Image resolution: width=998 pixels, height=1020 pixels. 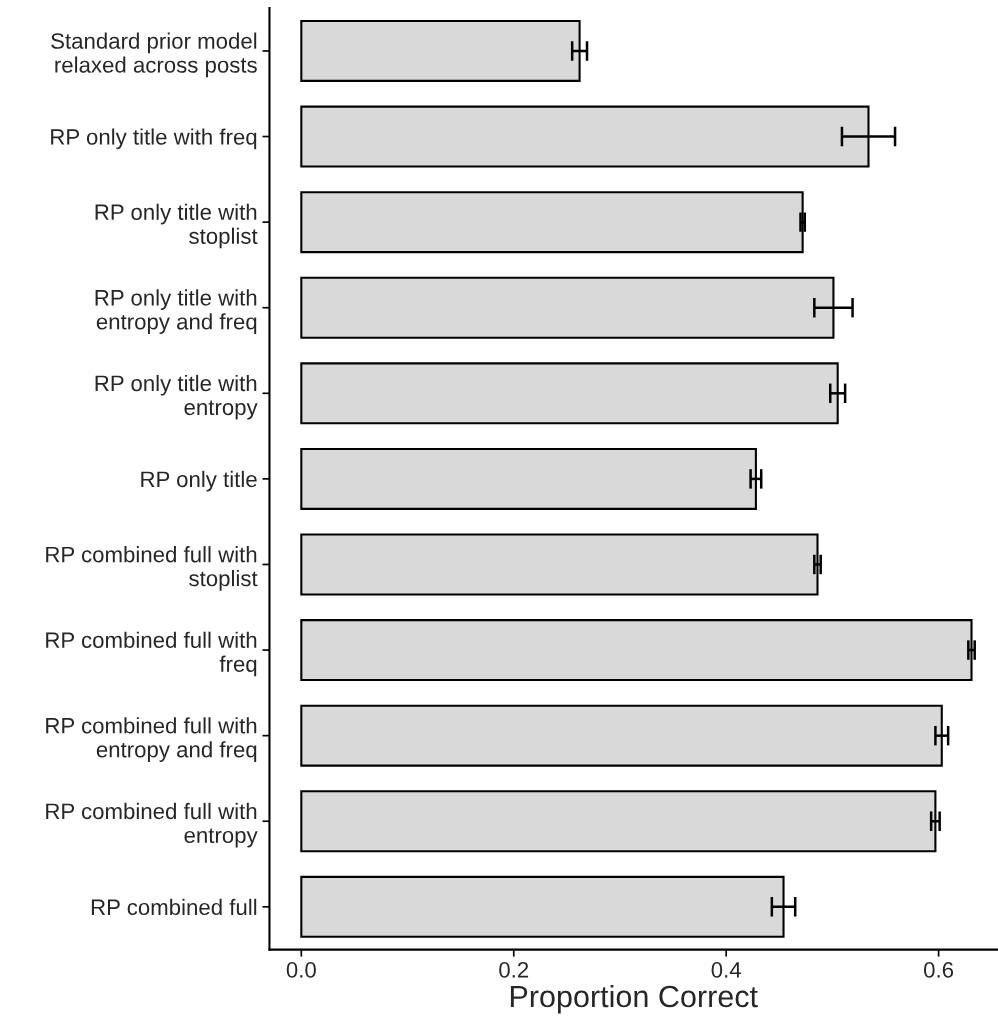 I want to click on y-tick-label: RP combined full with freq, so click(x=151, y=654).